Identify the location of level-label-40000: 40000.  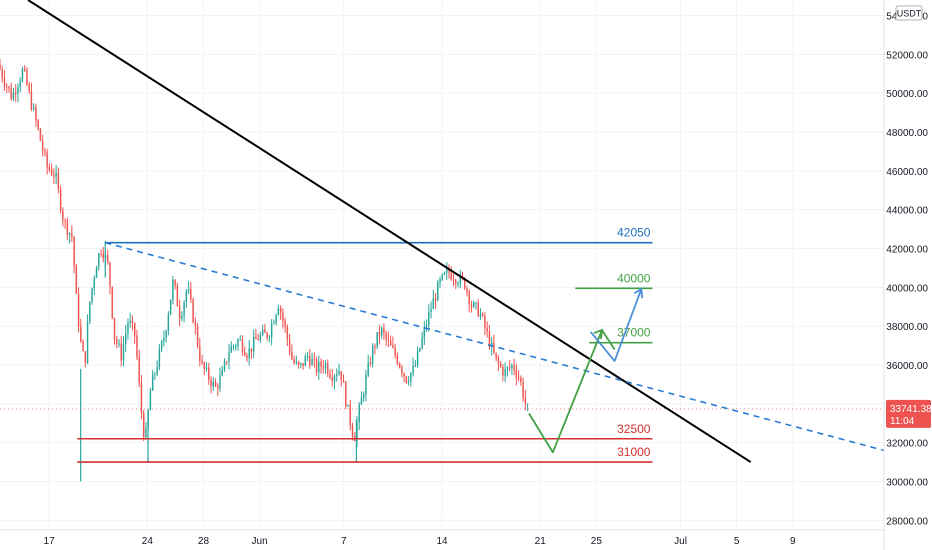
(634, 278).